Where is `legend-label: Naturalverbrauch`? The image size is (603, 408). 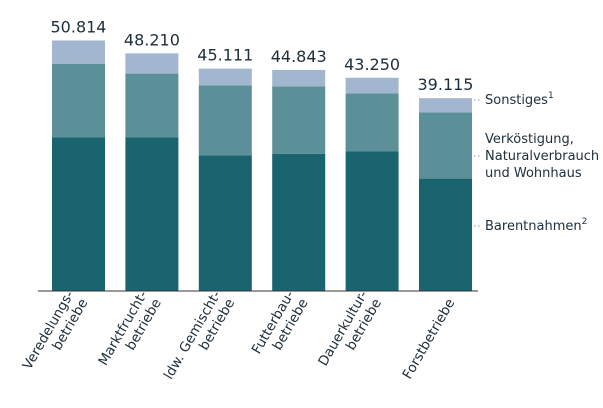
legend-label: Naturalverbrauch is located at coordinates (542, 156).